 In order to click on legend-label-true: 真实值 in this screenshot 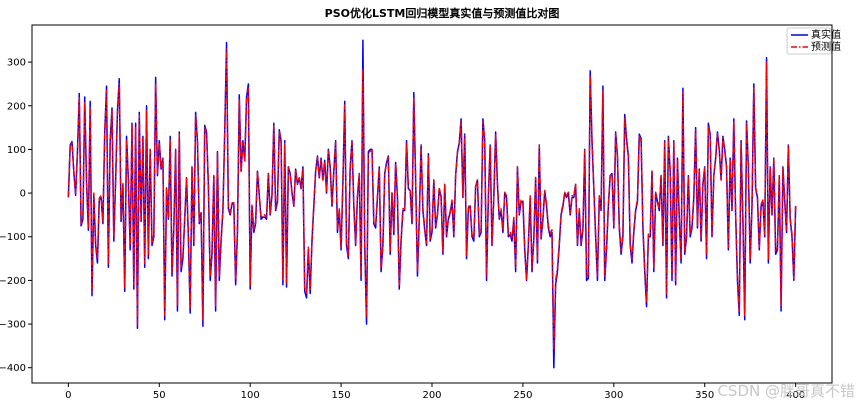, I will do `click(826, 34)`.